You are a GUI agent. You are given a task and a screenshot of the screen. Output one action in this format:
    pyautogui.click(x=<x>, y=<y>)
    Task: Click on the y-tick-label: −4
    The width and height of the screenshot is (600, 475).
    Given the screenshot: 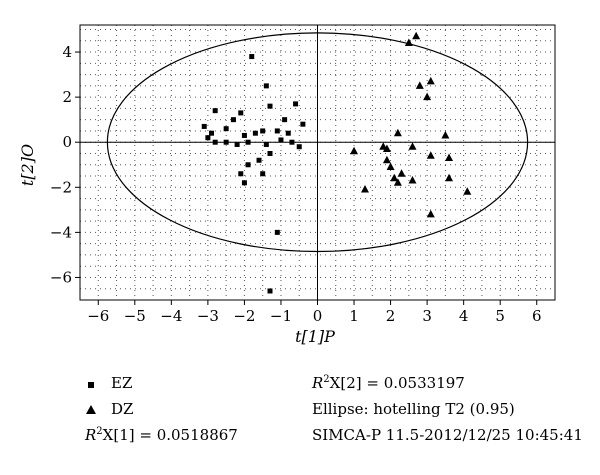 What is the action you would take?
    pyautogui.click(x=61, y=232)
    